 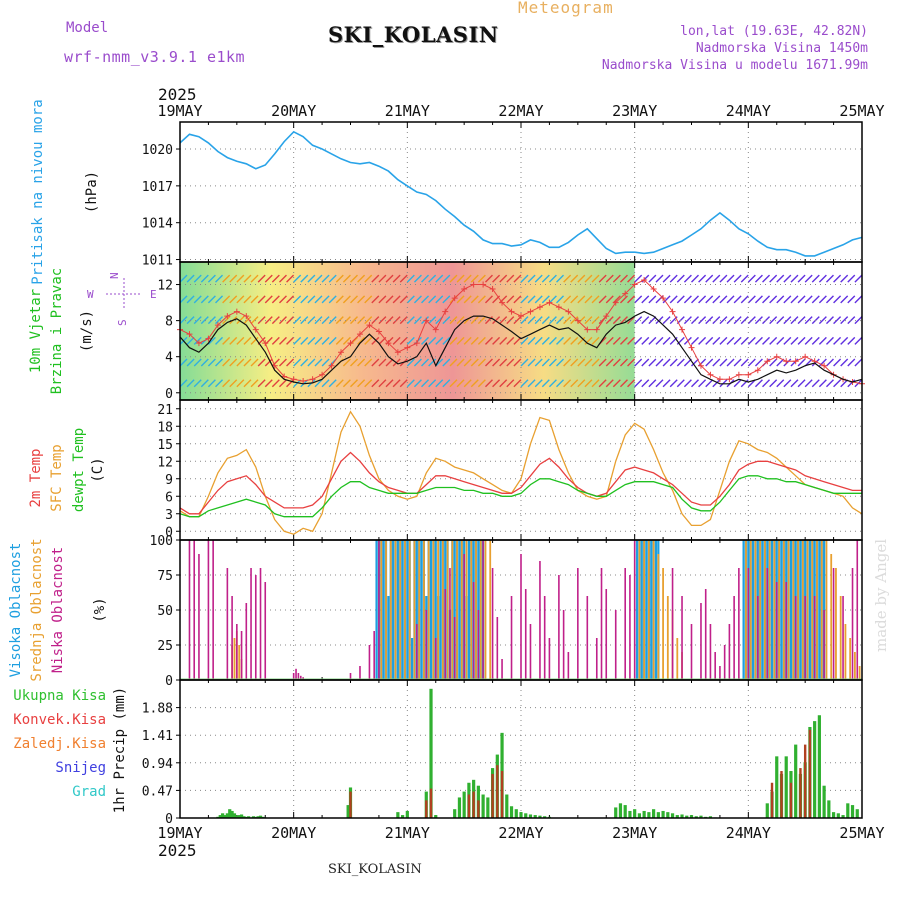 What do you see at coordinates (155, 57) in the screenshot?
I see `model-name: wrf-nmm_v3.9.1 e1km` at bounding box center [155, 57].